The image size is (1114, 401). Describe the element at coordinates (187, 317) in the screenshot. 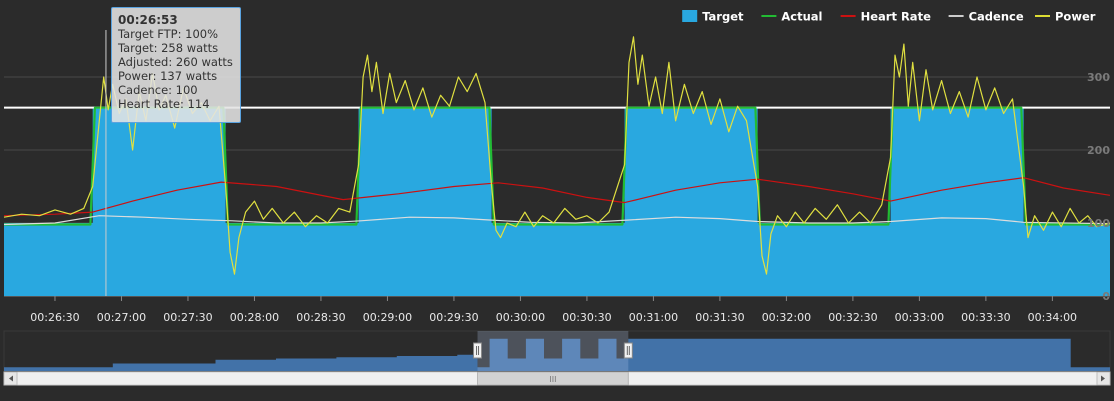

I see `x-tick-label: 00:27:30` at that location.